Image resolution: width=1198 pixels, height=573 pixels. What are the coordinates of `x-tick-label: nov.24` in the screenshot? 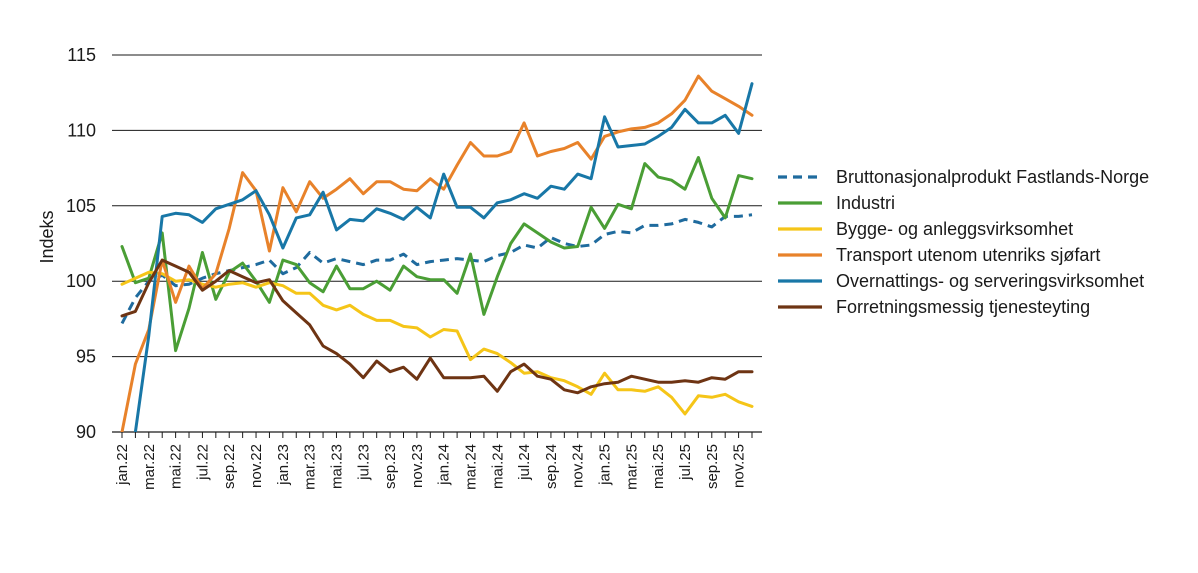 It's located at (578, 466).